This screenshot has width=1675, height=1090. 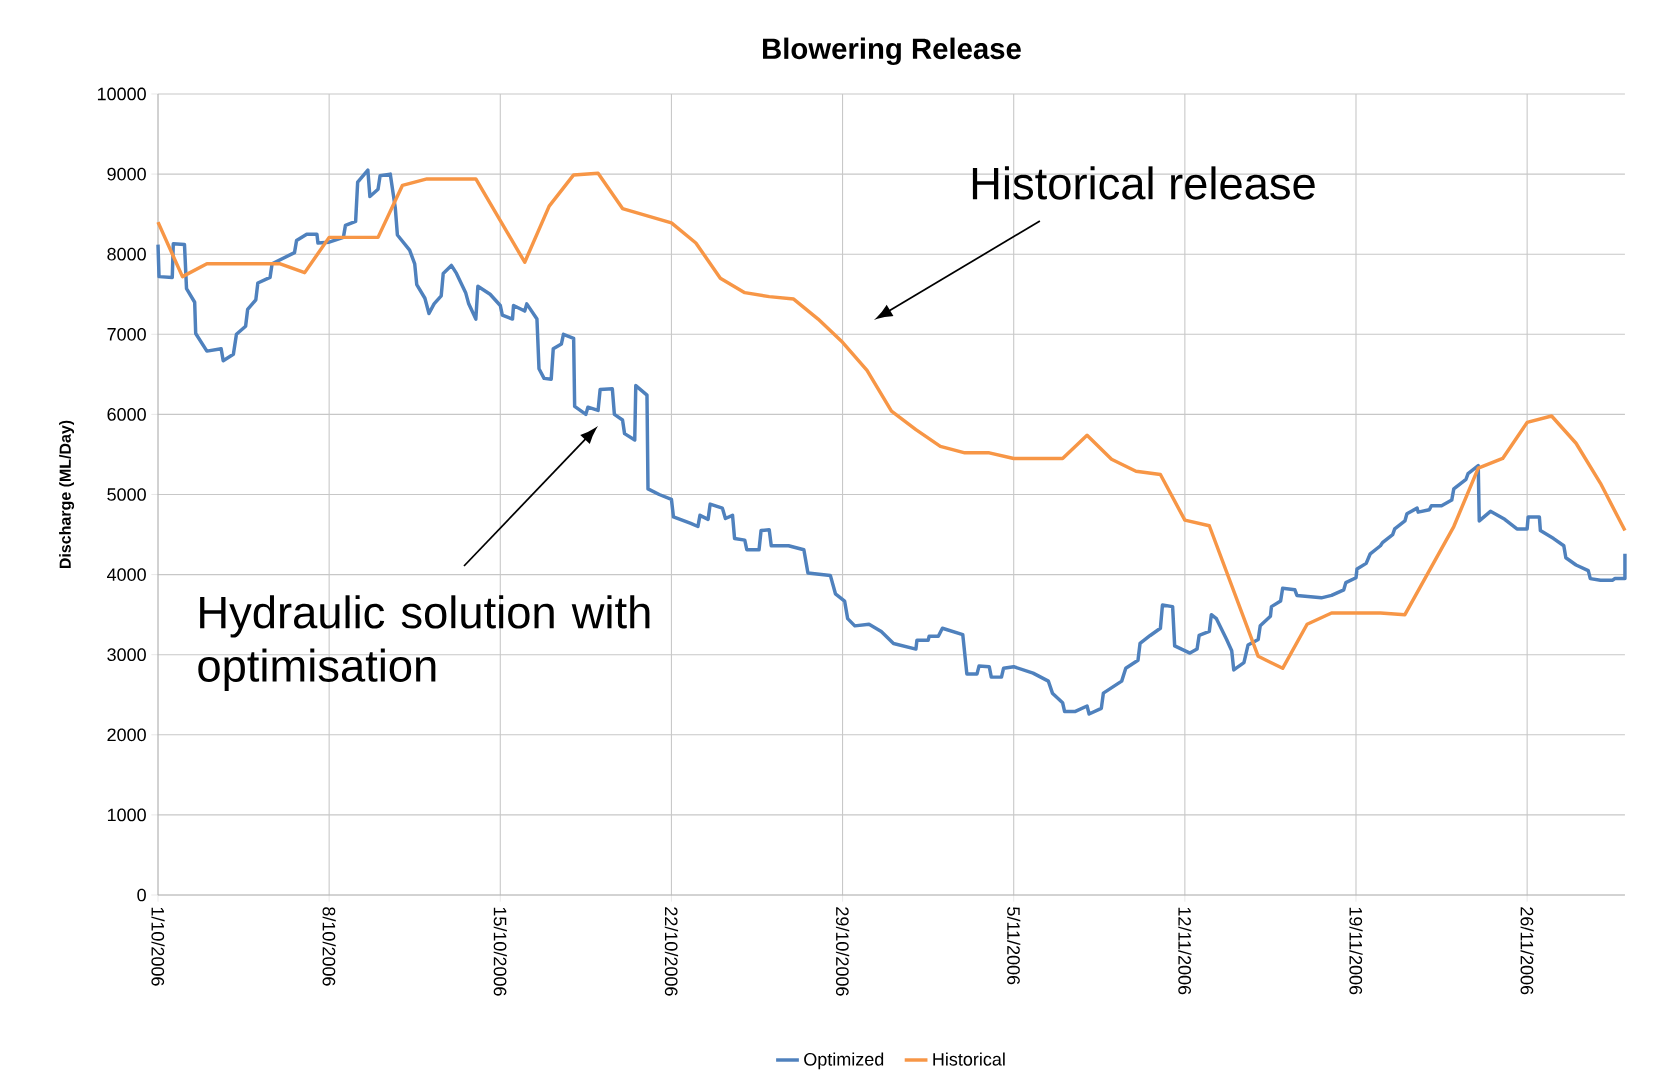 What do you see at coordinates (141, 895) in the screenshot?
I see `y-tick-label: 0` at bounding box center [141, 895].